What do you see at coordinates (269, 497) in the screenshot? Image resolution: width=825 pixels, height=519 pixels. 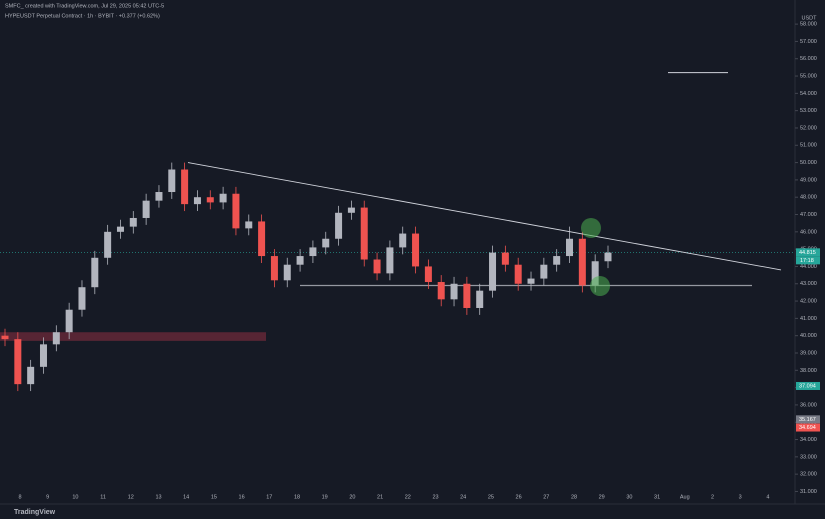 I see `x-tick-label: 17` at bounding box center [269, 497].